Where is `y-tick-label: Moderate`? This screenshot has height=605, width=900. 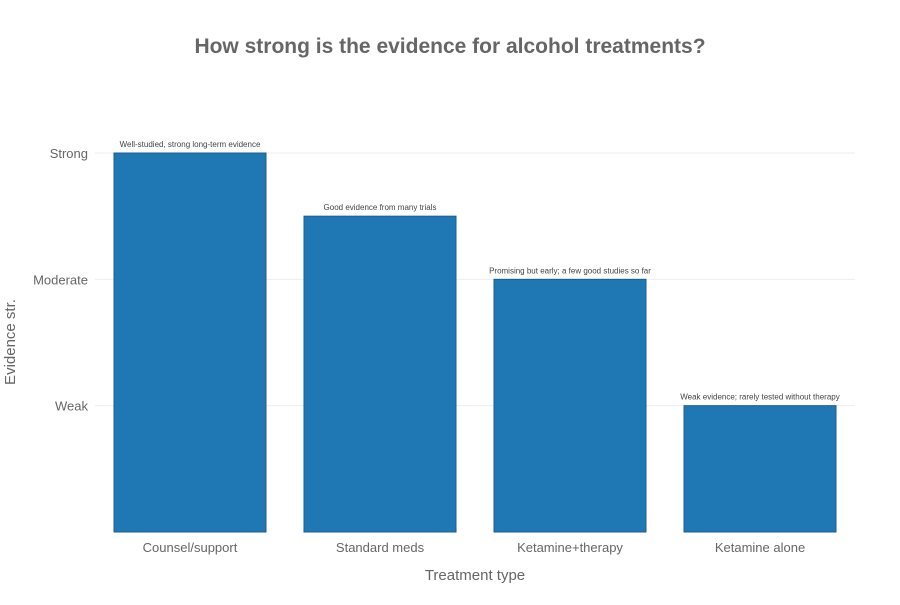
y-tick-label: Moderate is located at coordinates (60, 279).